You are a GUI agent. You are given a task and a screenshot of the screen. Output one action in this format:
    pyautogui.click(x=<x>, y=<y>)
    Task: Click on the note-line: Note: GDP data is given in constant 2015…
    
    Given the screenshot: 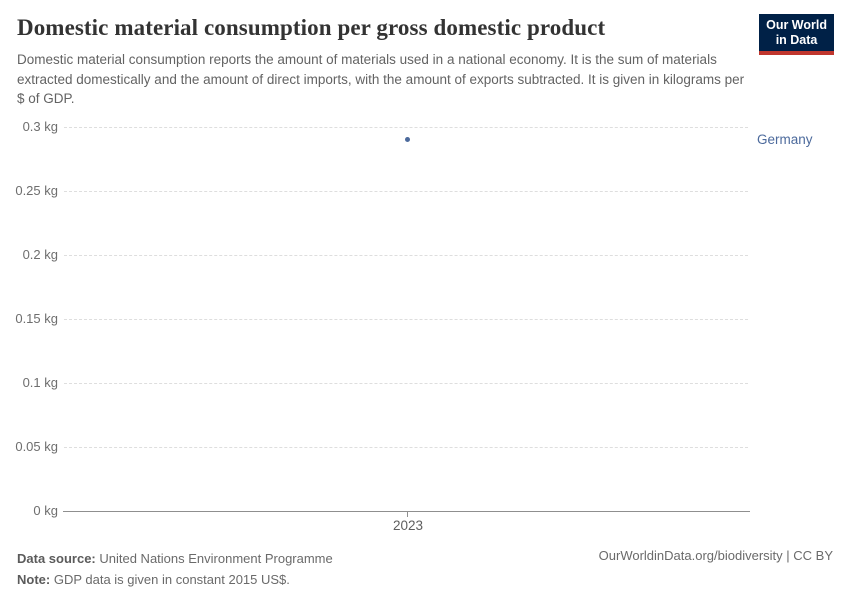 What is the action you would take?
    pyautogui.click(x=175, y=579)
    